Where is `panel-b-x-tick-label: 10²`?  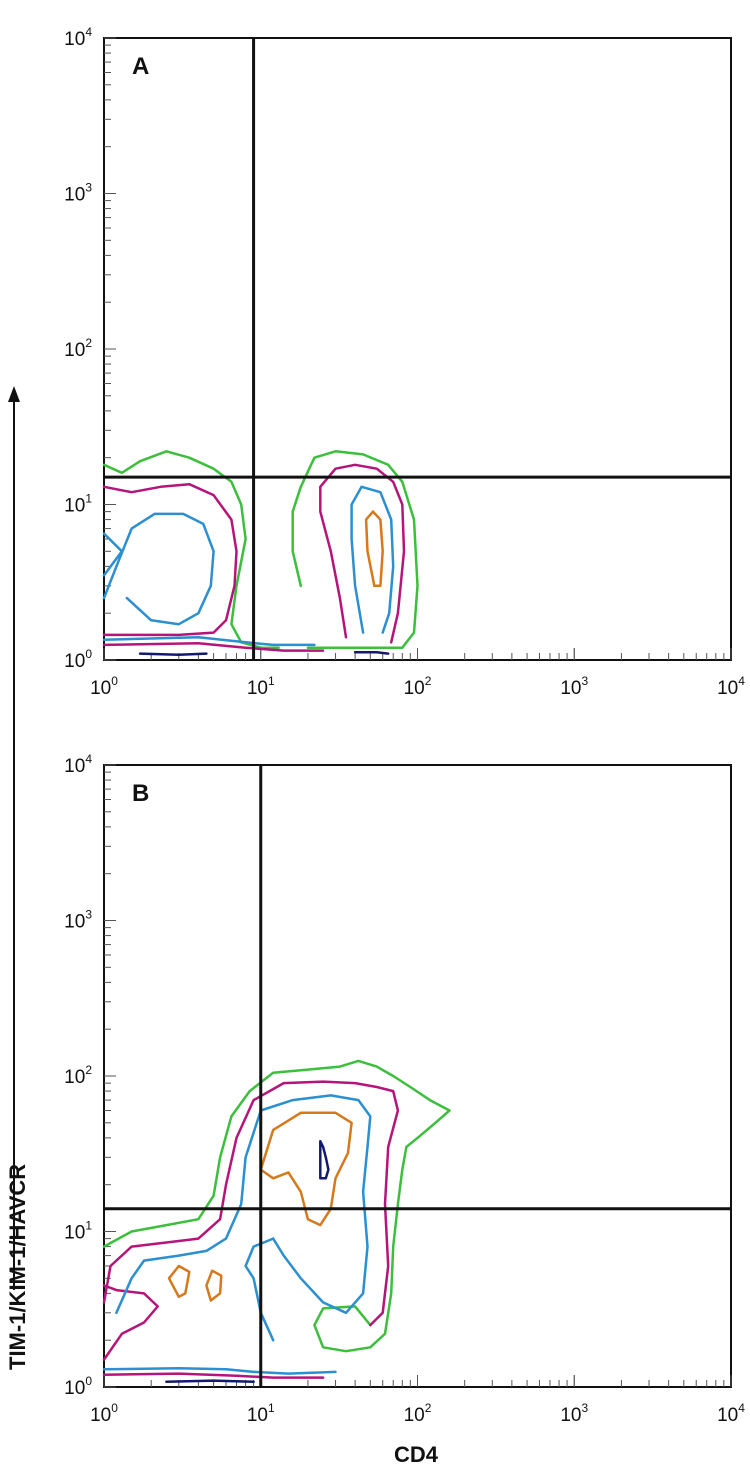
panel-b-x-tick-label: 10² is located at coordinates (418, 1413).